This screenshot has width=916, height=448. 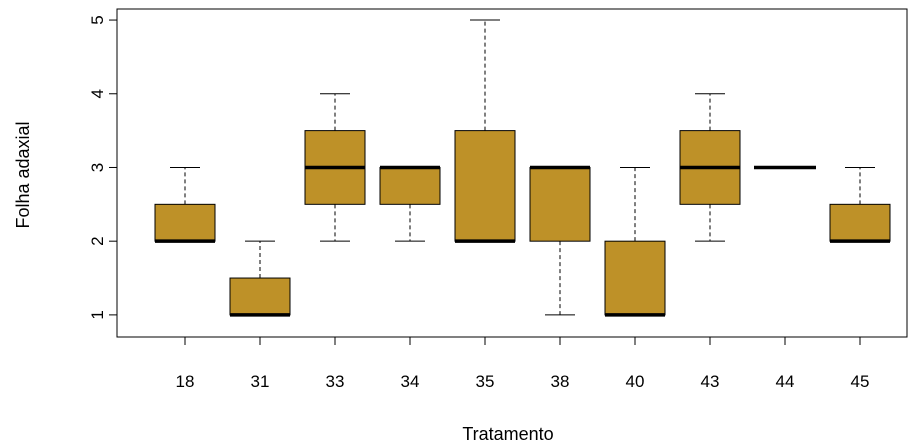 I want to click on y-tick-label: 4, so click(x=97, y=93).